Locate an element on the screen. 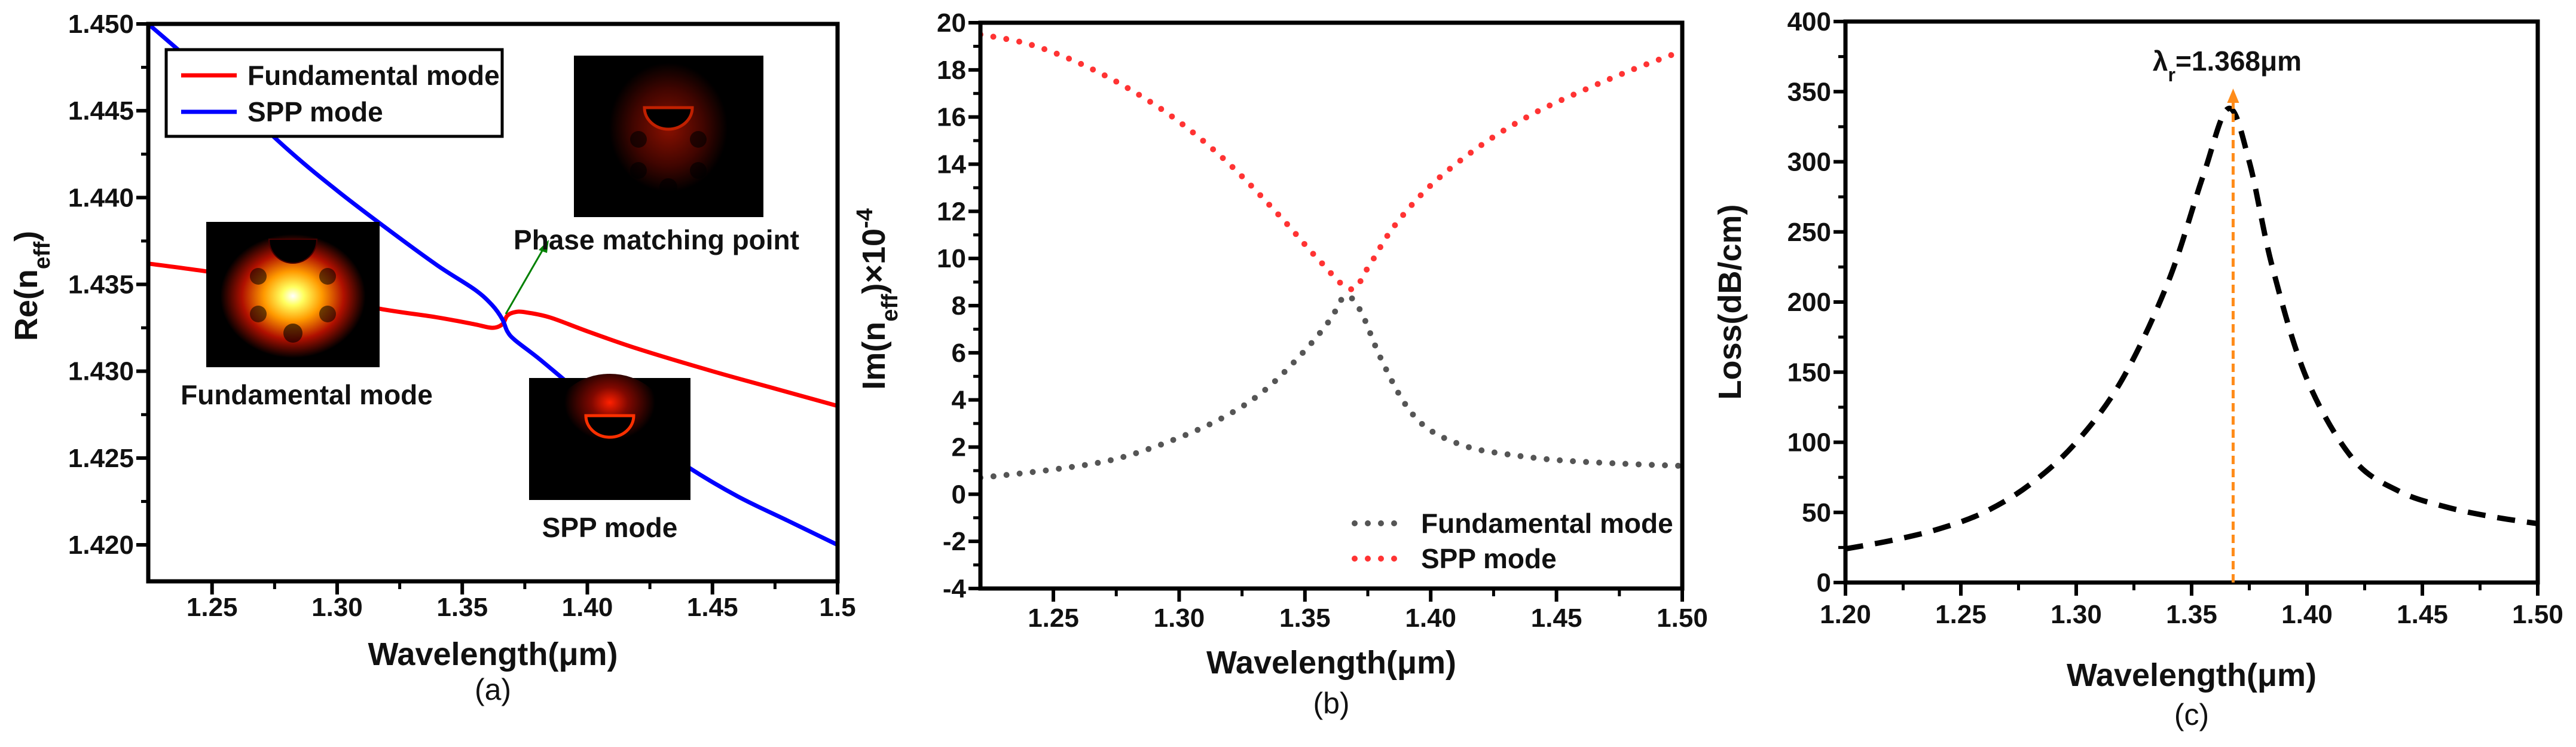 The image size is (2576, 747). y-tick-label: 18 is located at coordinates (952, 70).